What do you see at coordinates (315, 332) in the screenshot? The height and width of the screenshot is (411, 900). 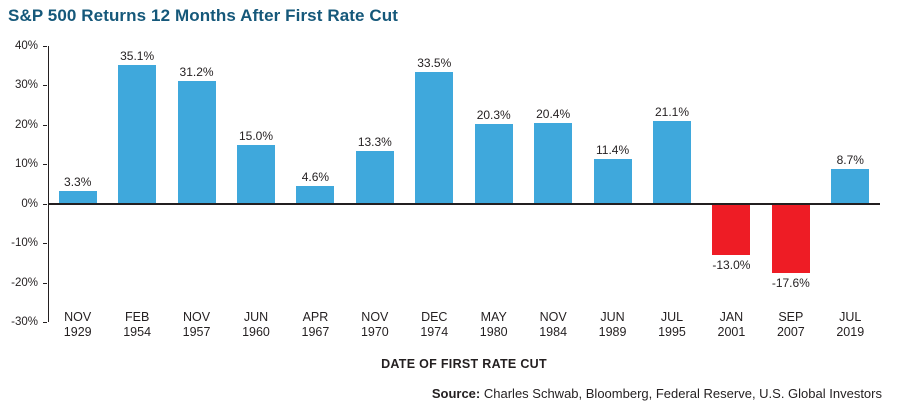 I see `x-tick-year: 1967` at bounding box center [315, 332].